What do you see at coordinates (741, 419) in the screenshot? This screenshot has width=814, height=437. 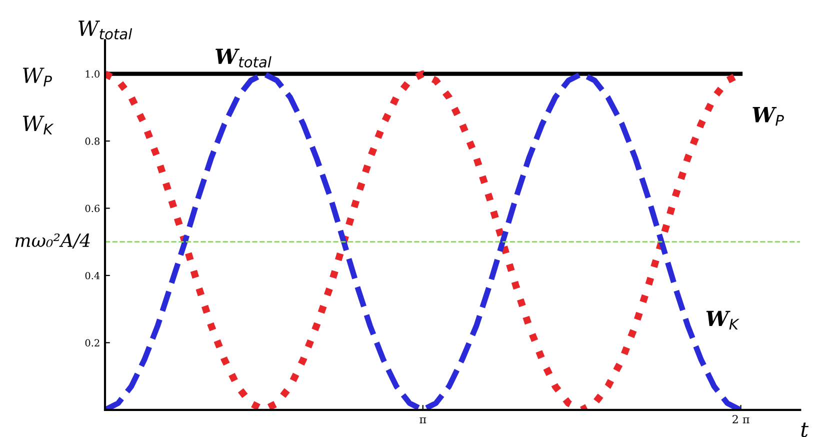 I see `x-tick-label: 2 π` at bounding box center [741, 419].